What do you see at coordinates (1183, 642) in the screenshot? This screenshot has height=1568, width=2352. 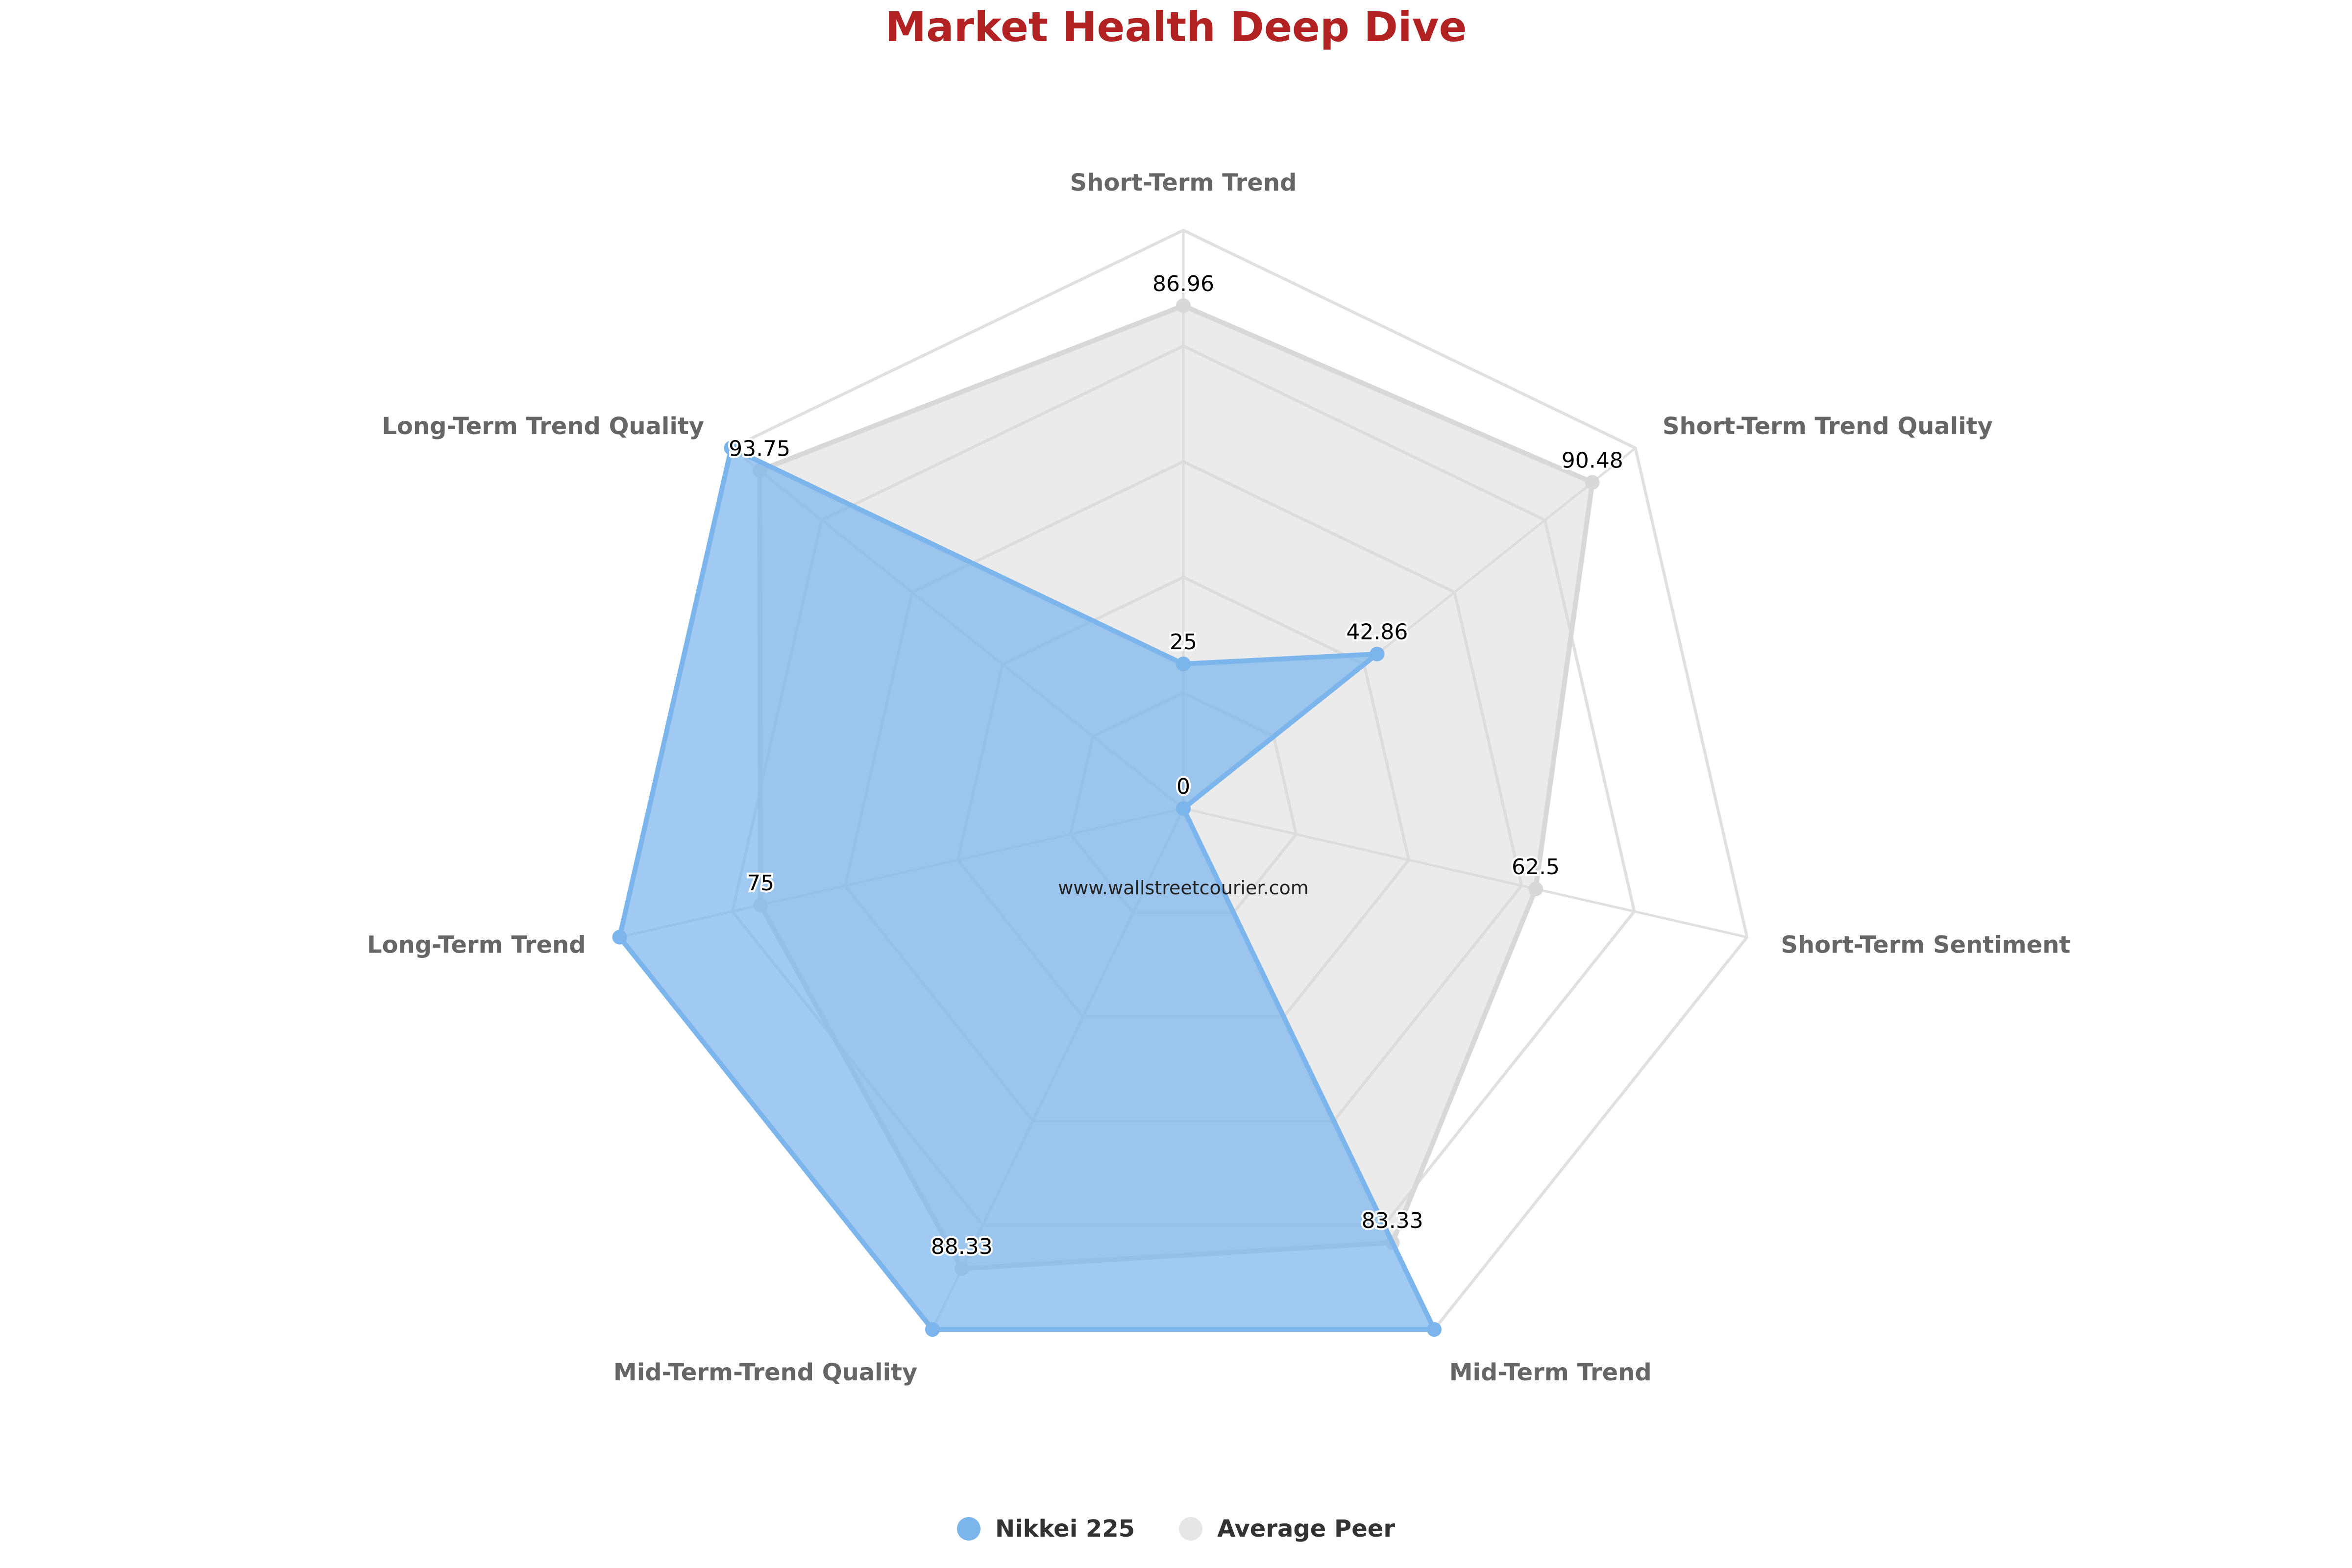 I see `data-label-0-0: 25` at bounding box center [1183, 642].